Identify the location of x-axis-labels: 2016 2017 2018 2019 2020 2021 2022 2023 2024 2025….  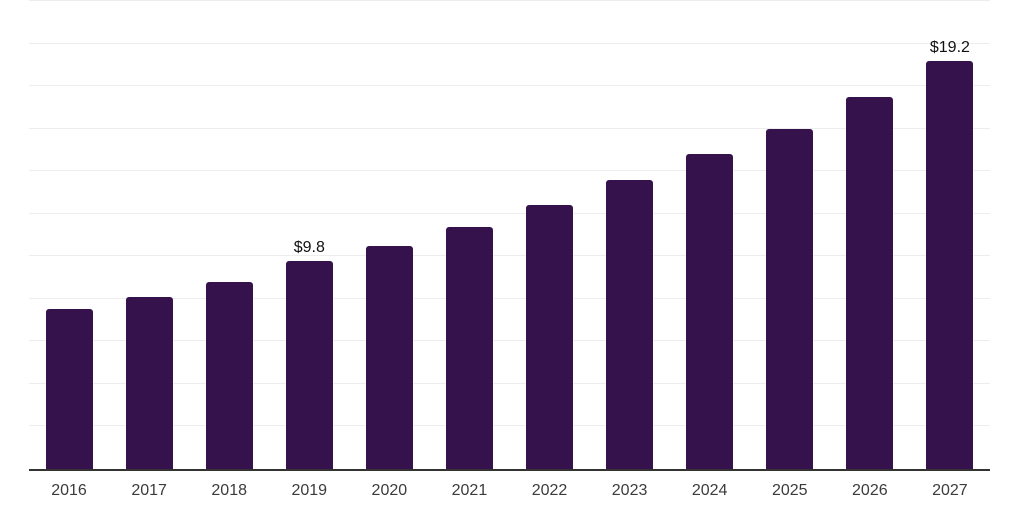
(509, 491).